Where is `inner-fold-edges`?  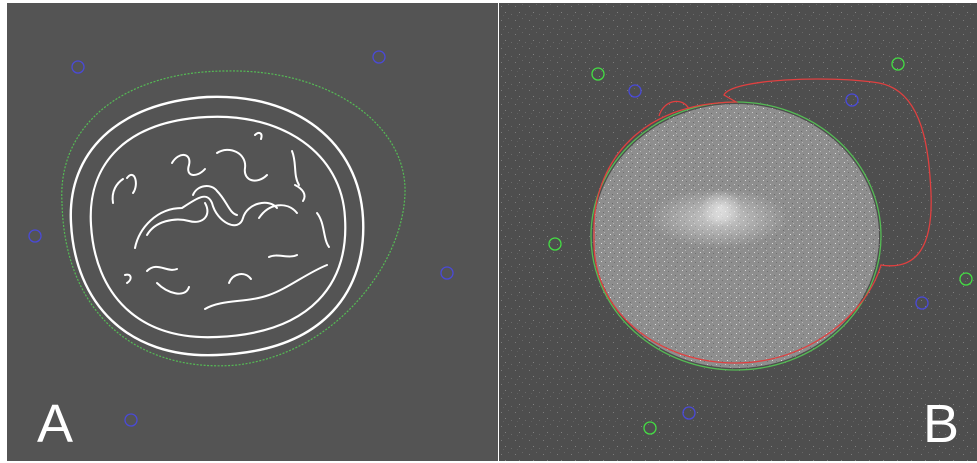
inner-fold-edges is located at coordinates (220, 220).